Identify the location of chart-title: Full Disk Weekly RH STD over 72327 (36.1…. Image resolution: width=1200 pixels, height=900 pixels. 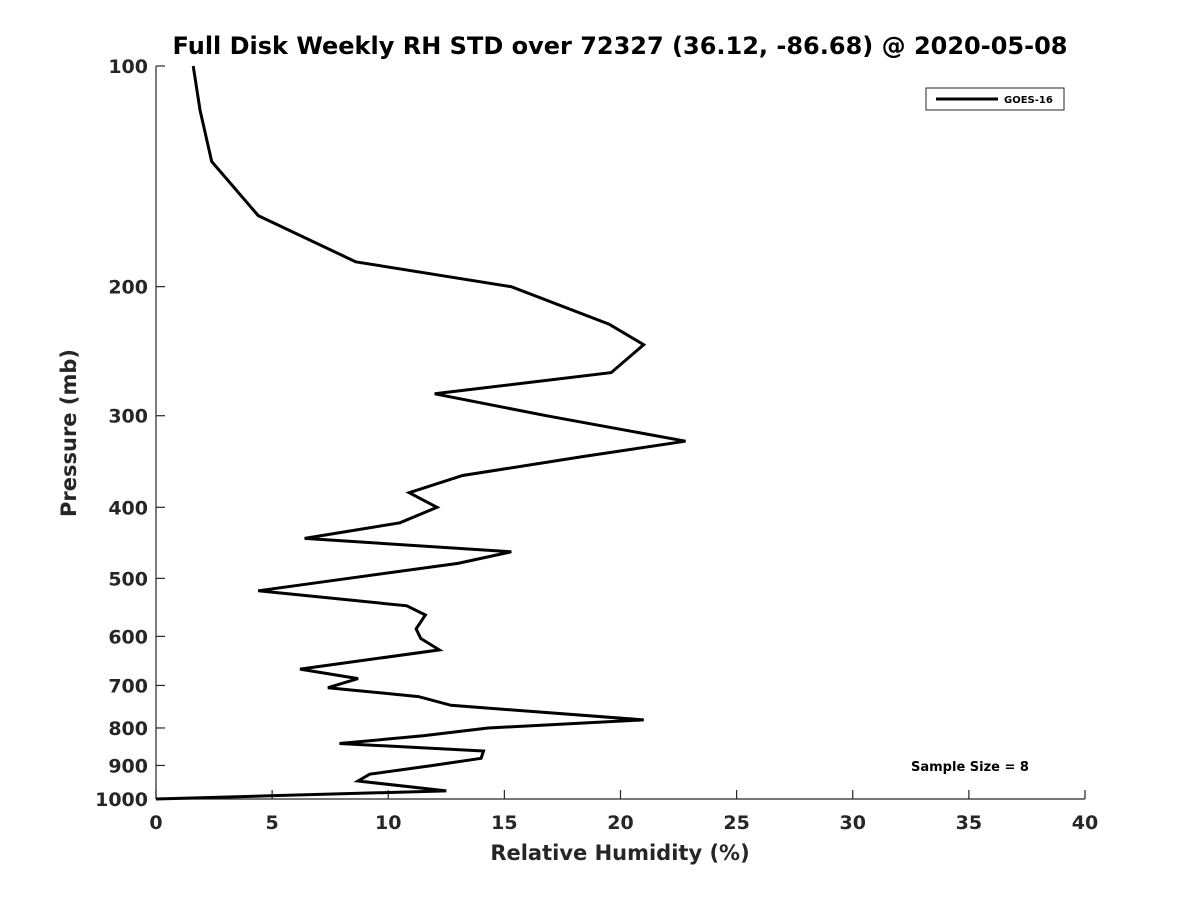
(620, 46).